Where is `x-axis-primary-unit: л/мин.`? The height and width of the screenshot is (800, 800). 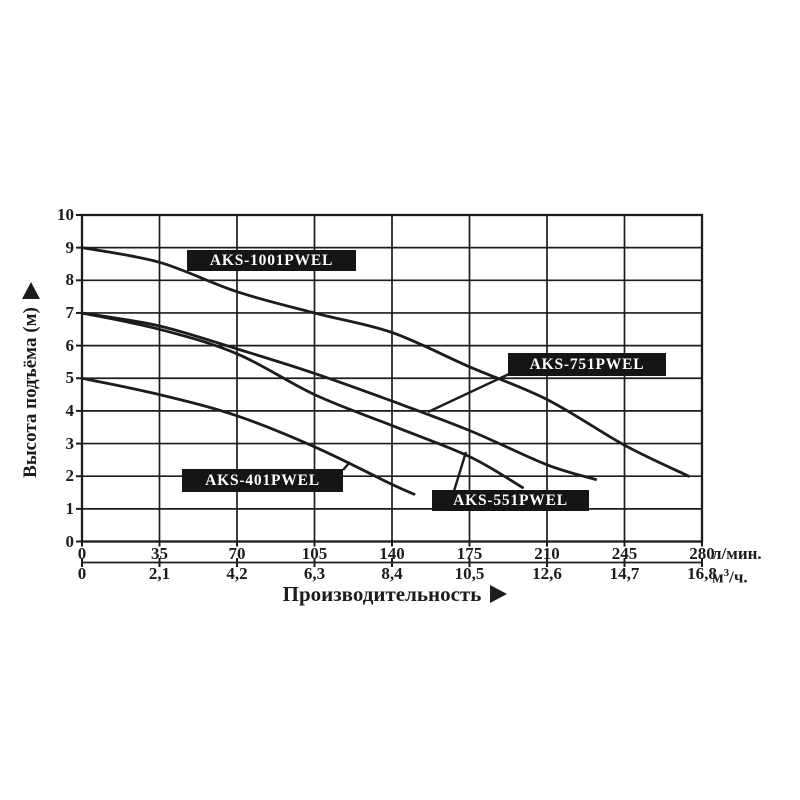
x-axis-primary-unit: л/мин. is located at coordinates (737, 554).